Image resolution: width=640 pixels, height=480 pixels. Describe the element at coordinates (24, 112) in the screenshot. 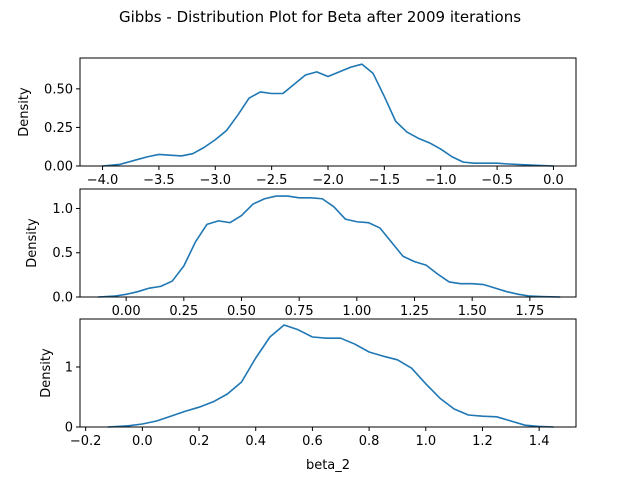

I see `y-axis-label-1: Density` at that location.